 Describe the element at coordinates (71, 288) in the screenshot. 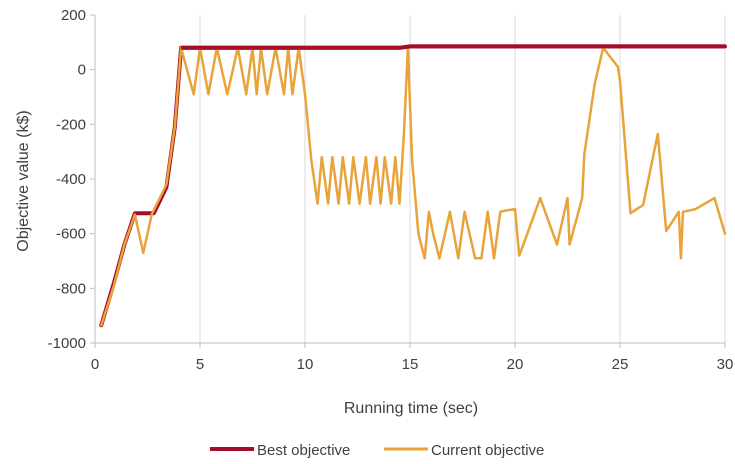

I see `y-tick-label: -800` at that location.